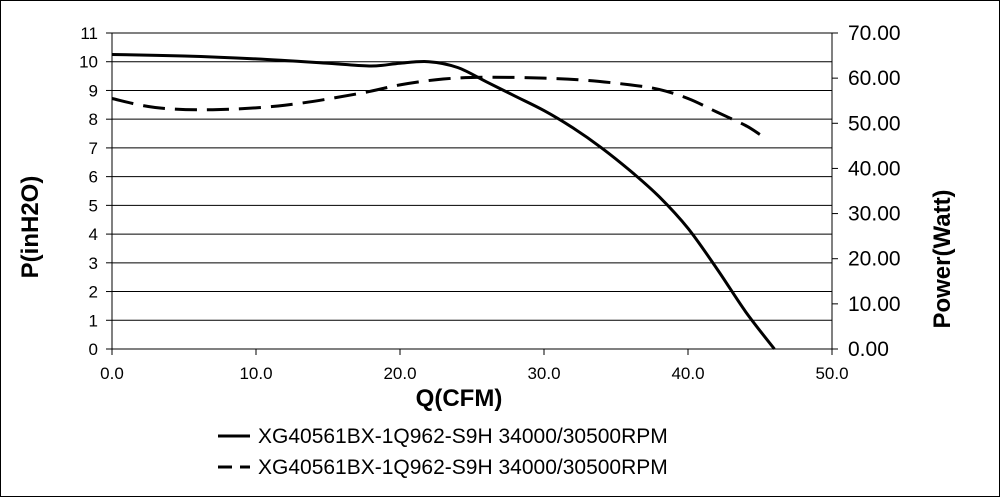  I want to click on right-axis-title: Power(Watt), so click(942, 258).